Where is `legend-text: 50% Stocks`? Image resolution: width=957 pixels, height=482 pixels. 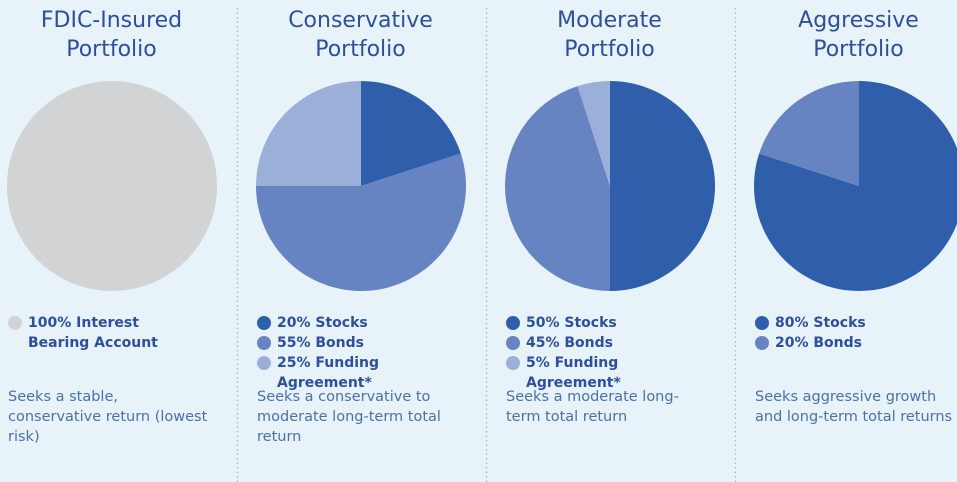 legend-text: 50% Stocks is located at coordinates (571, 323).